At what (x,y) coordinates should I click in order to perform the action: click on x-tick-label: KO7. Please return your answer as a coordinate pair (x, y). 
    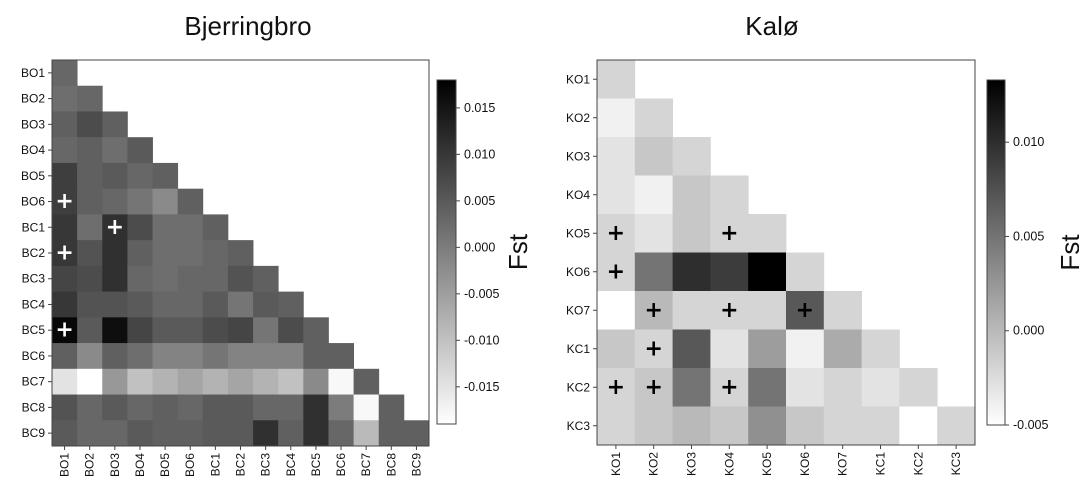
    Looking at the image, I should click on (843, 464).